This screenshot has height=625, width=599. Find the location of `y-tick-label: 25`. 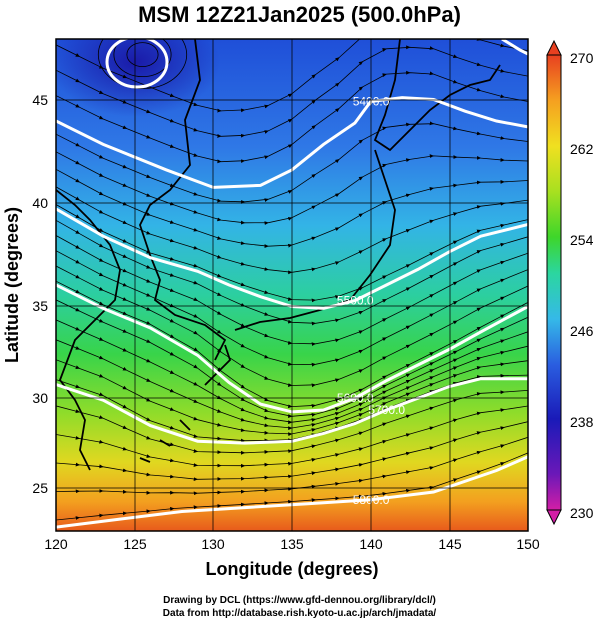

y-tick-label: 25 is located at coordinates (40, 488).